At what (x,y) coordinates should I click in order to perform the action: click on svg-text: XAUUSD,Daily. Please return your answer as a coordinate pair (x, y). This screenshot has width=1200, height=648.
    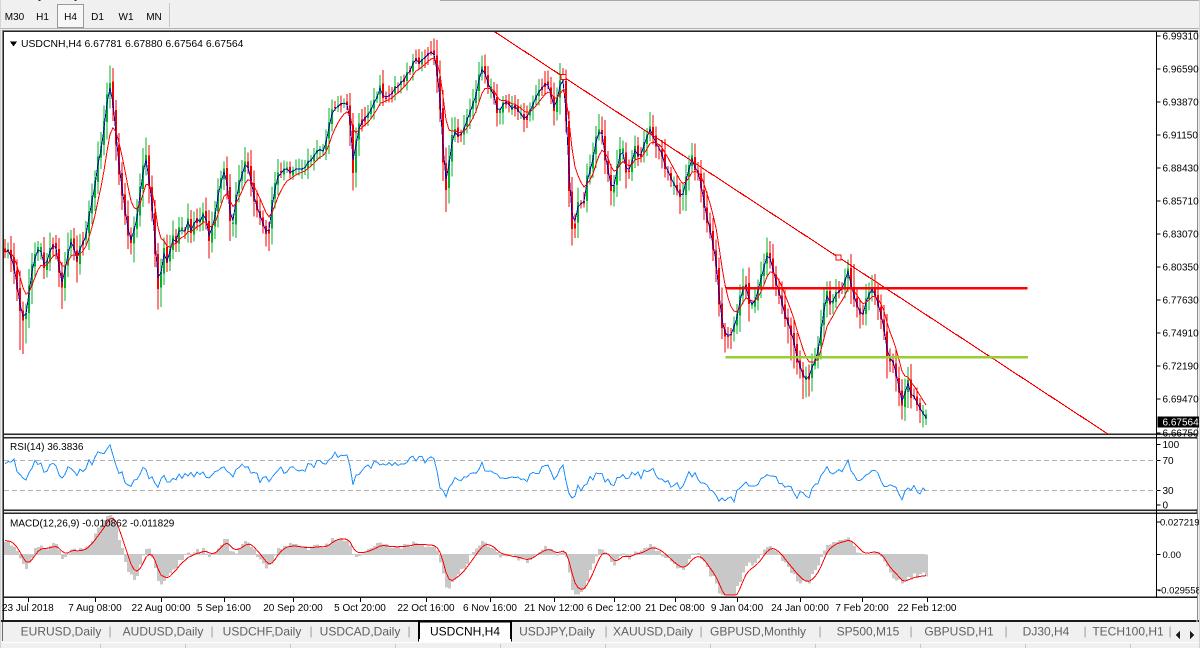
    Looking at the image, I should click on (653, 632).